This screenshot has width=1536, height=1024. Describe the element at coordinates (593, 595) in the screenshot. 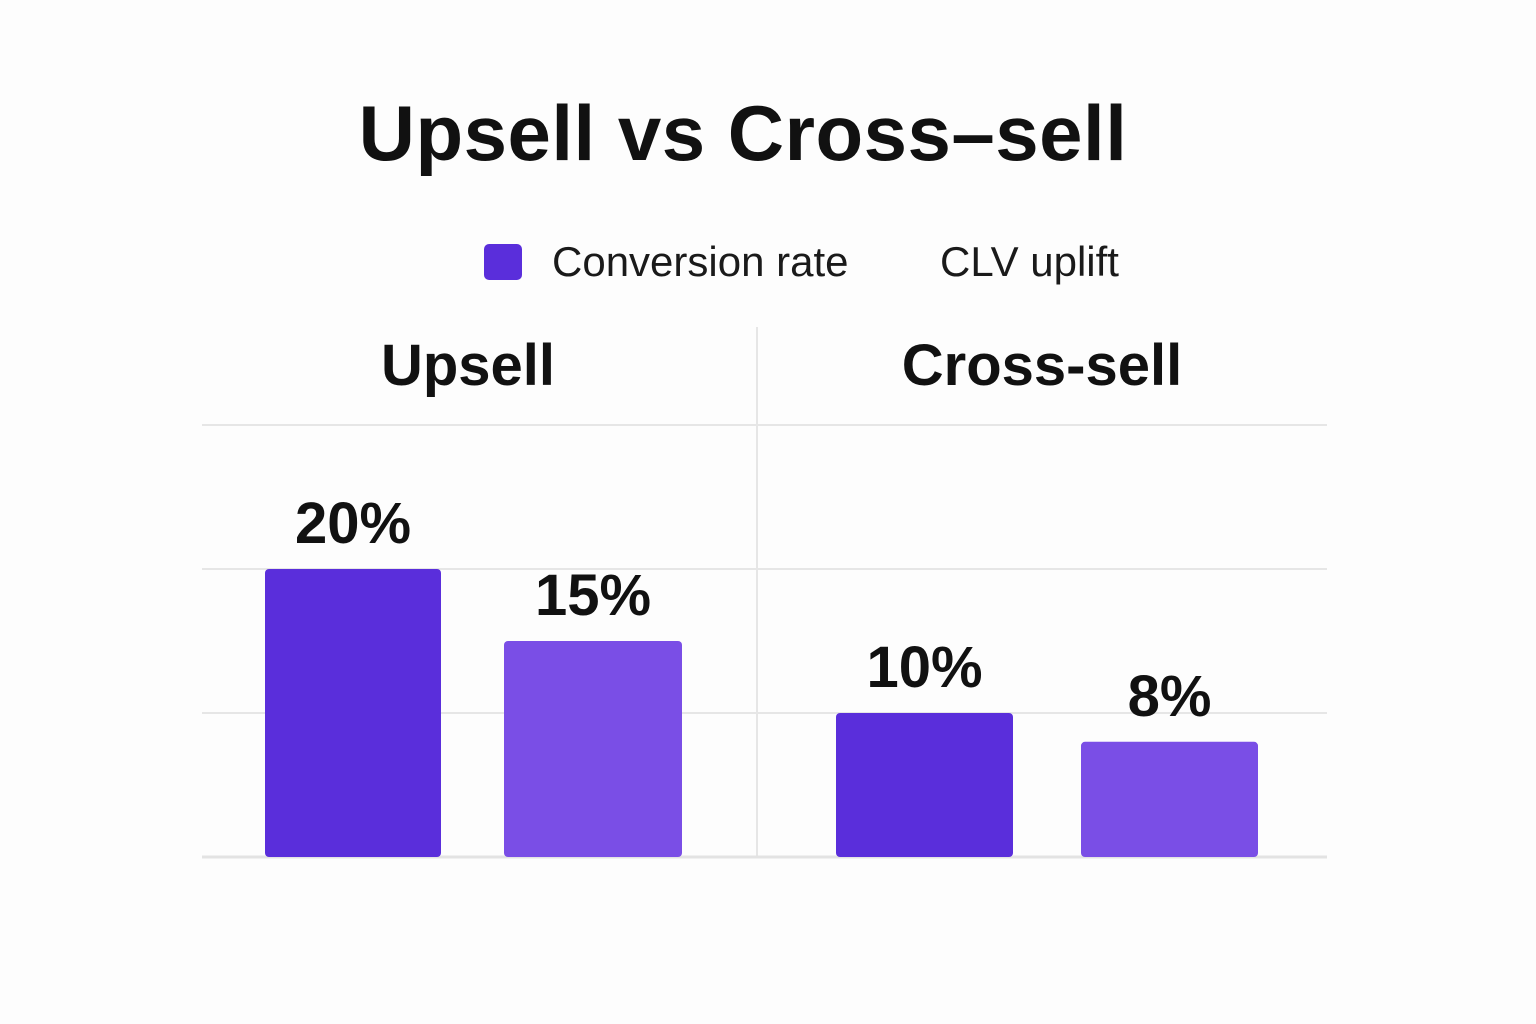

I see `bar-label-upsell-clv-uplift: 15%` at that location.